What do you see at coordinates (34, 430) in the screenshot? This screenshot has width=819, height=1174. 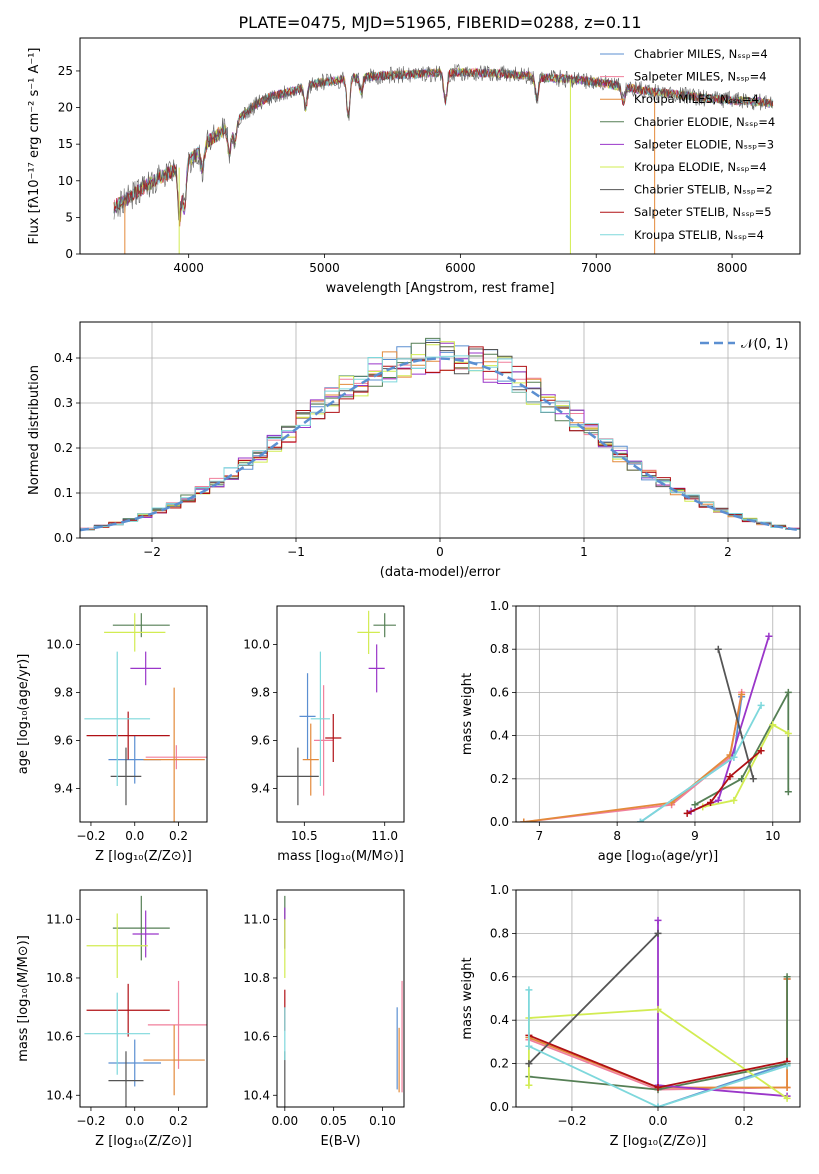 I see `y-axis-label: Normed distribution` at bounding box center [34, 430].